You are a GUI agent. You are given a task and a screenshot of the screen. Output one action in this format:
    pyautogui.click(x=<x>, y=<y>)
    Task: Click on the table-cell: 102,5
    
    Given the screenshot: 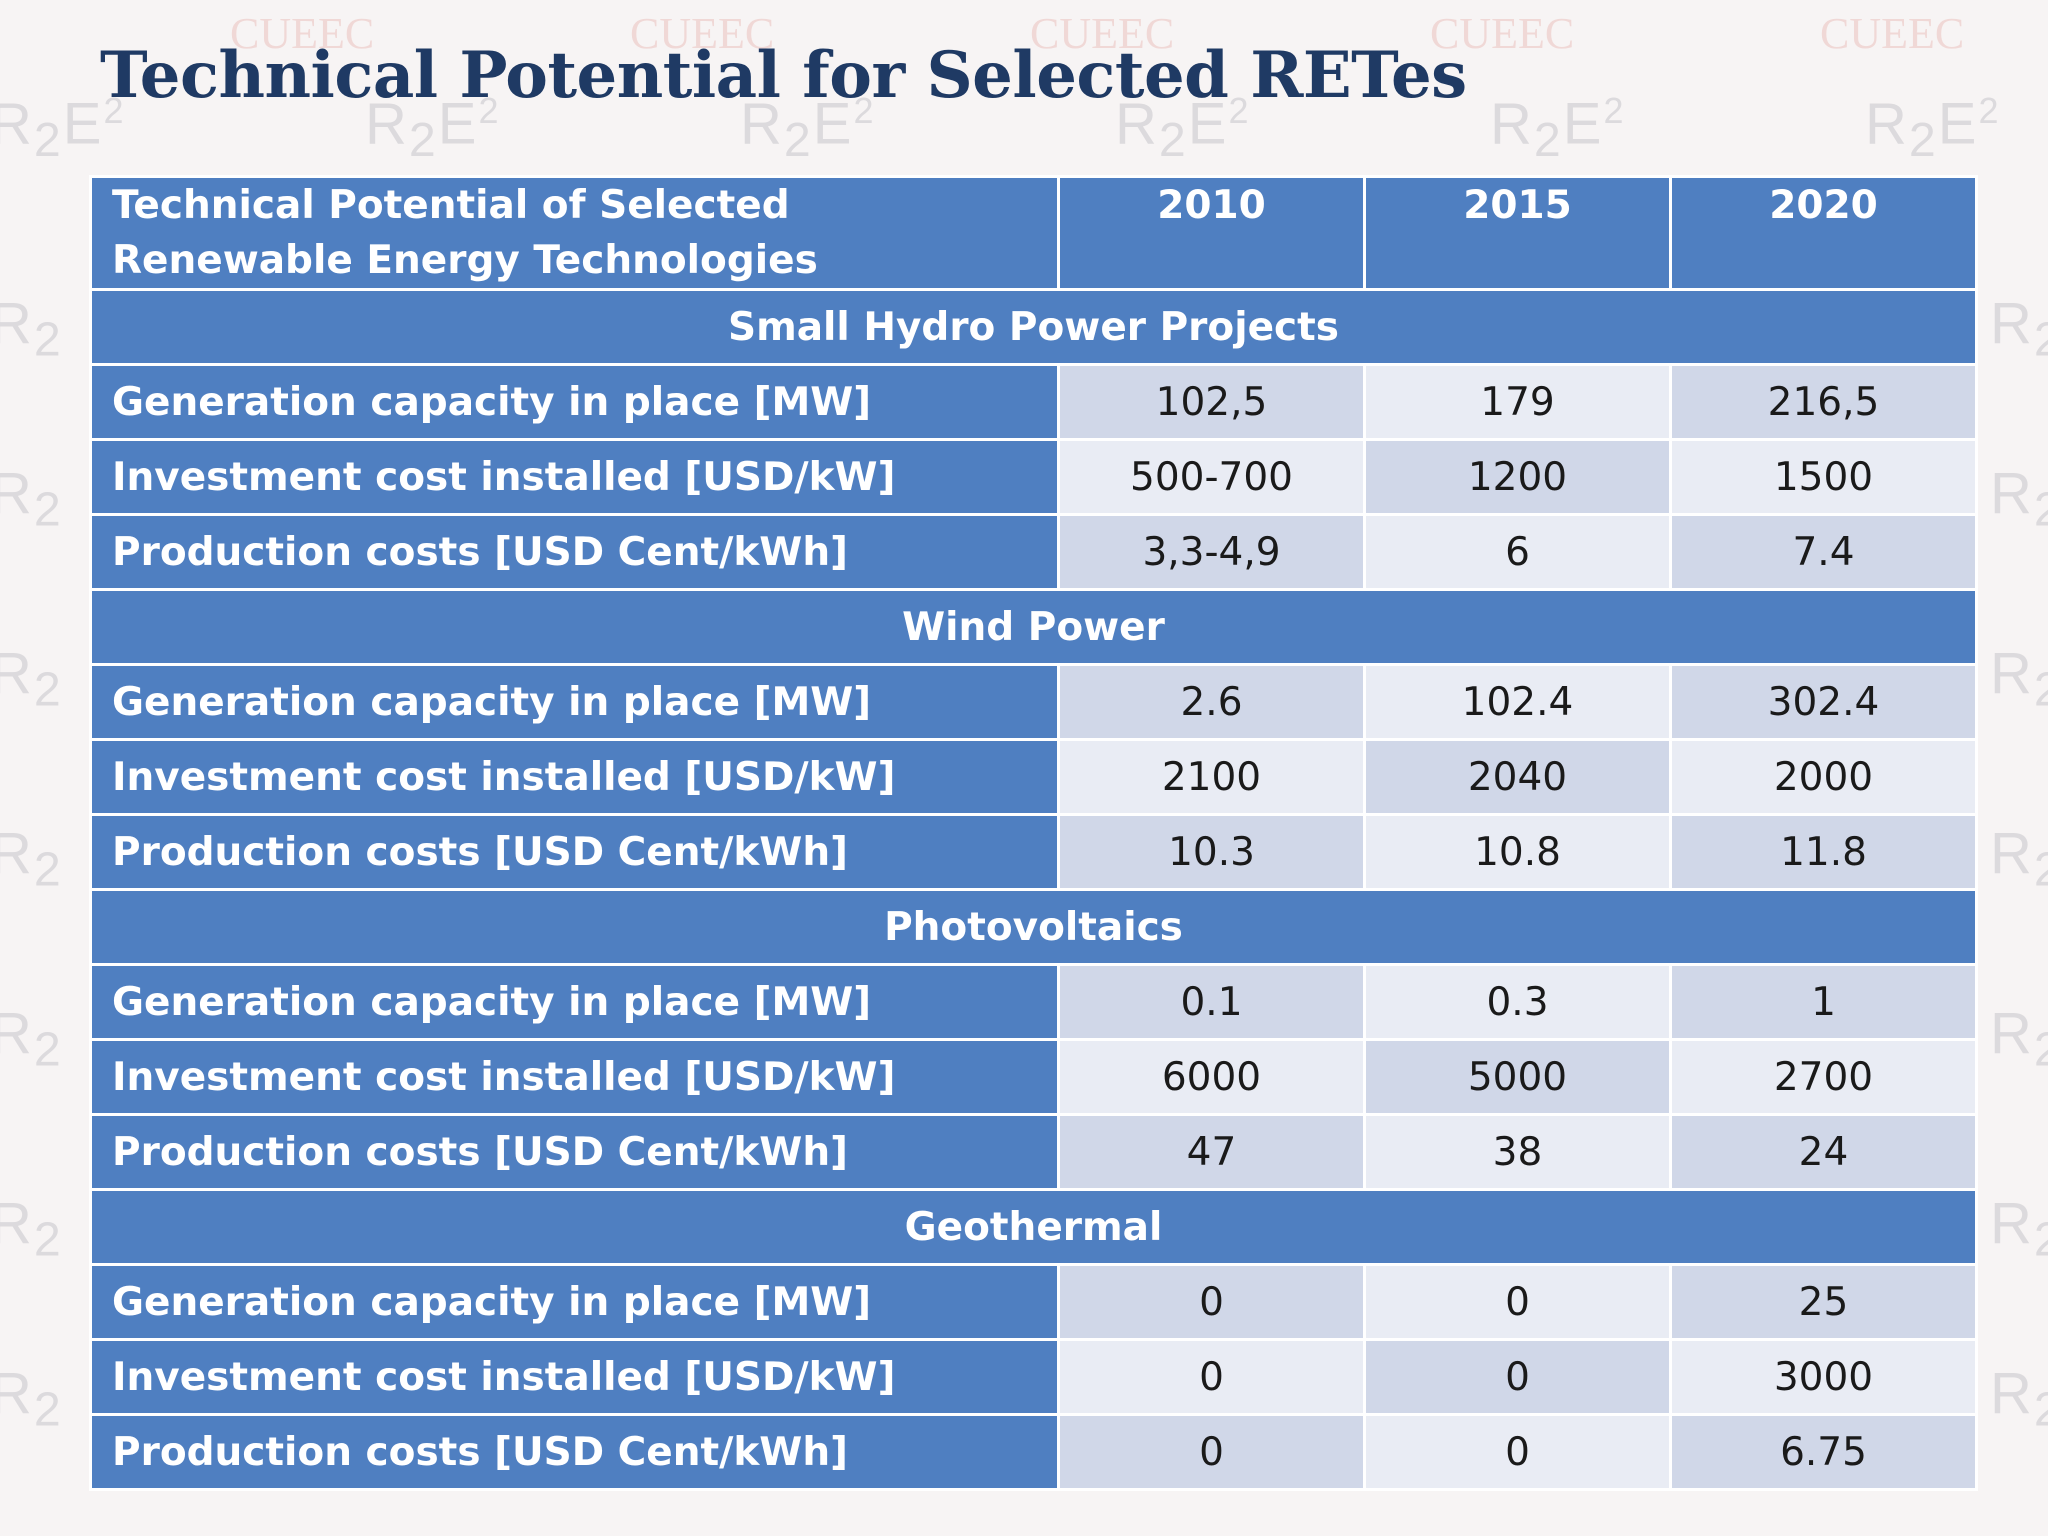 What is the action you would take?
    pyautogui.click(x=1211, y=402)
    